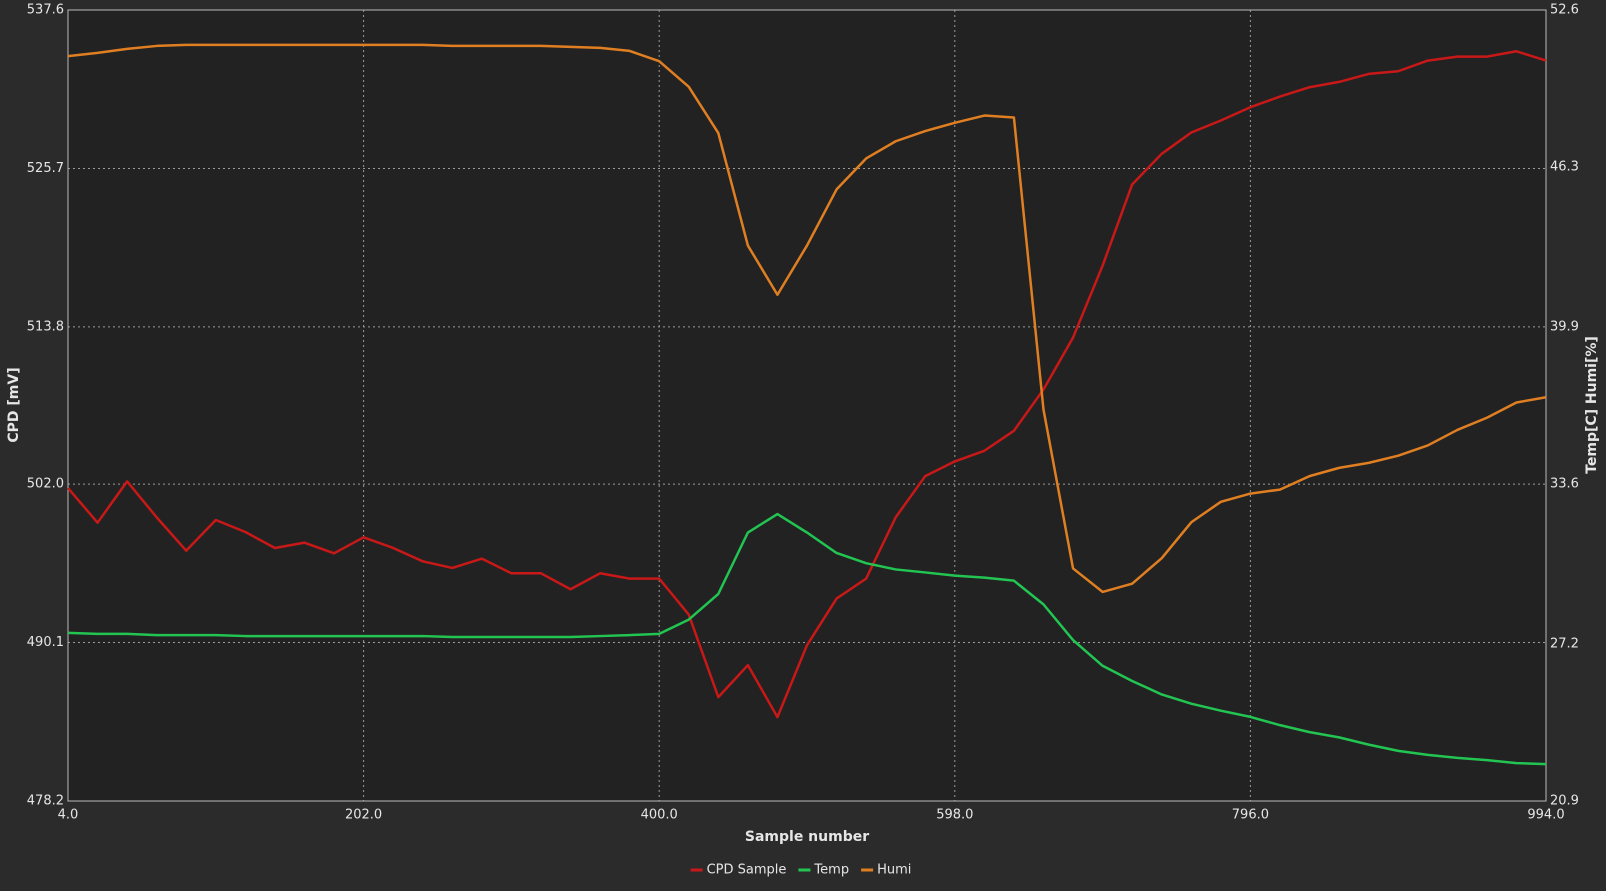  What do you see at coordinates (45, 642) in the screenshot?
I see `y-tick-label: 490.1` at bounding box center [45, 642].